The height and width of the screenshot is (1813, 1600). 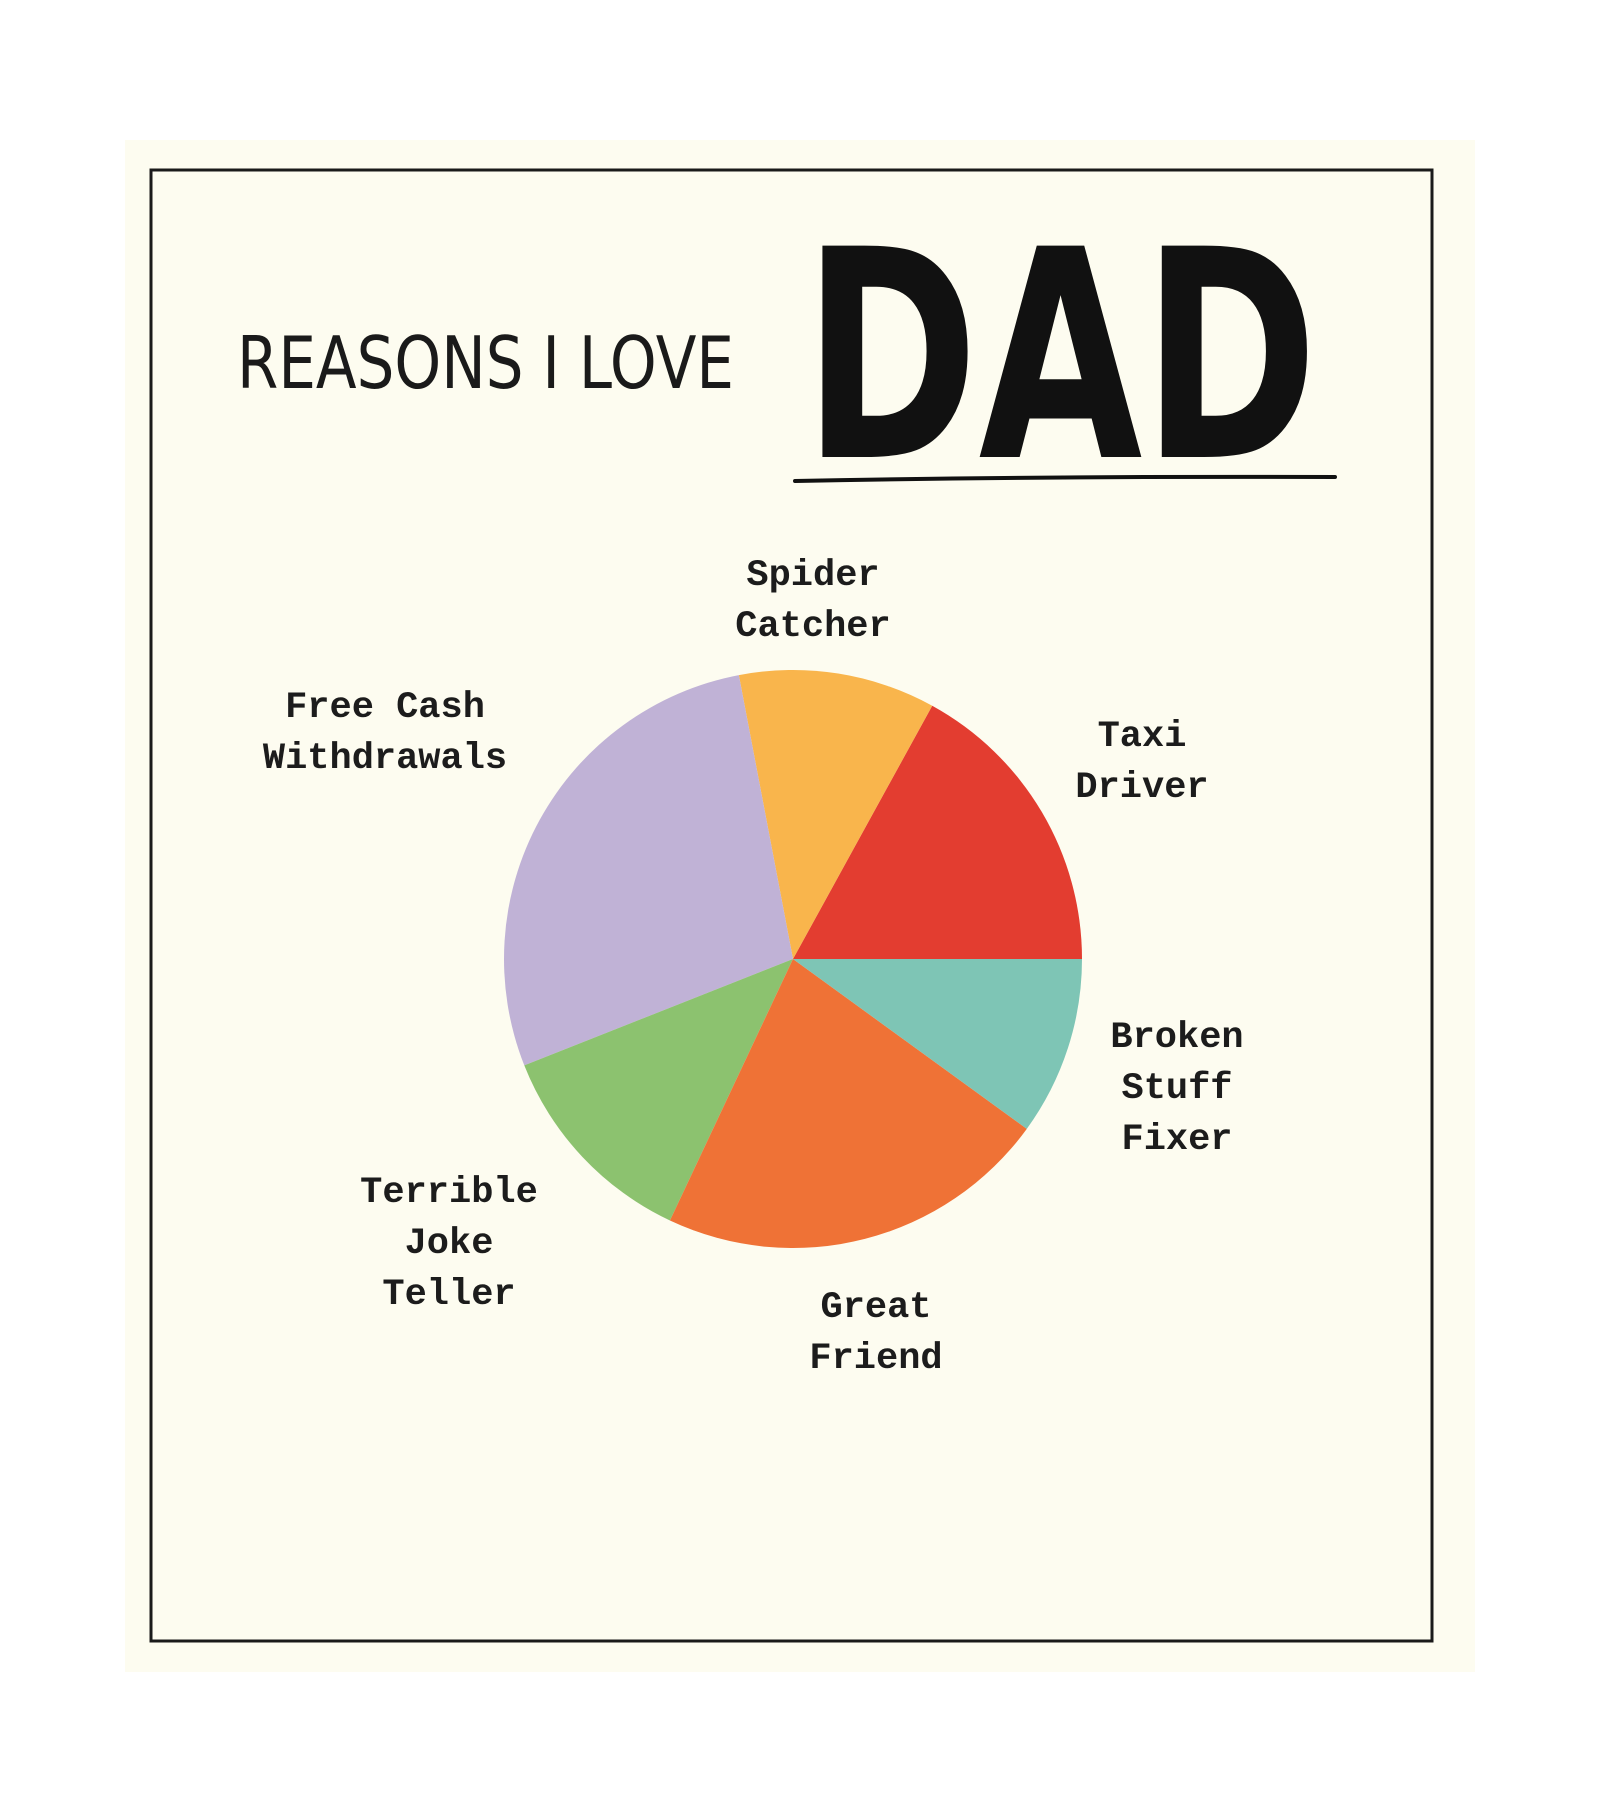 I want to click on slice-label: Broken Stuff Fixer, so click(x=1176, y=1089).